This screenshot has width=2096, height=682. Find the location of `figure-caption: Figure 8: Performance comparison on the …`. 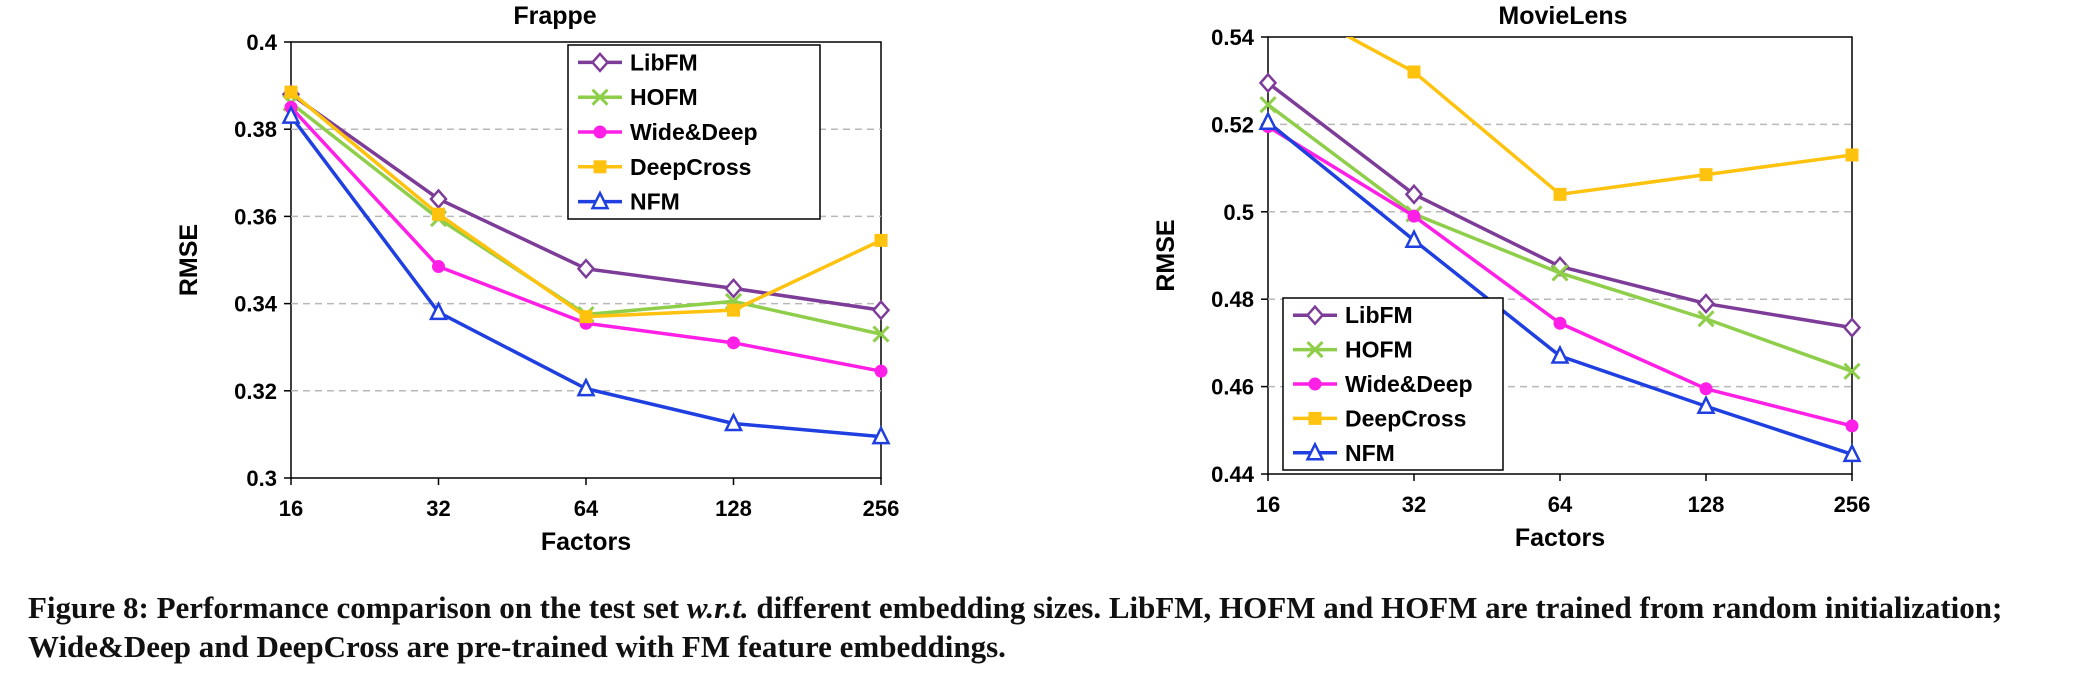

figure-caption: Figure 8: Performance comparison on the … is located at coordinates (1058, 627).